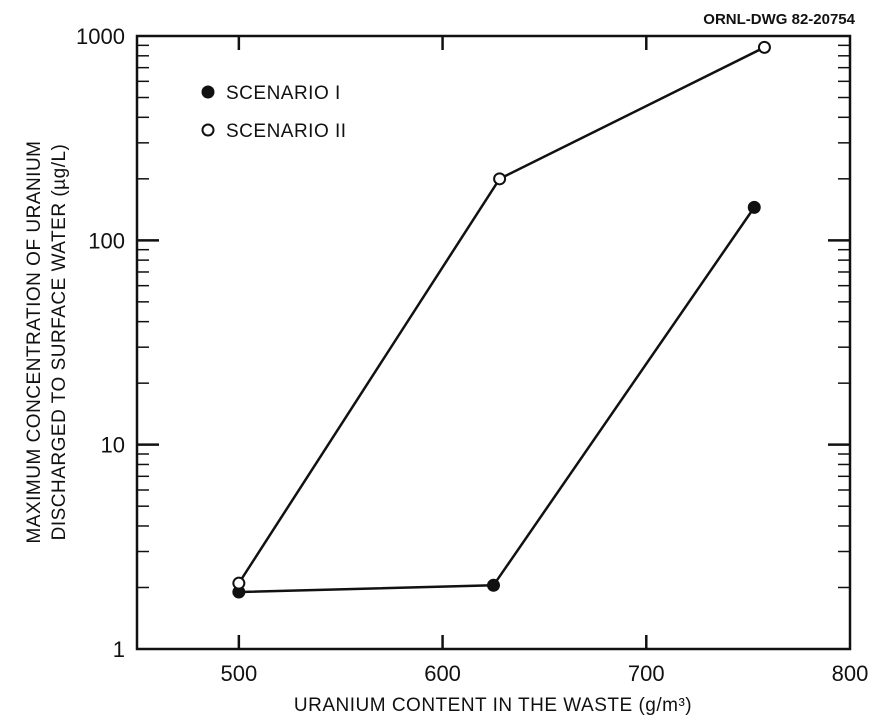 The width and height of the screenshot is (888, 720). I want to click on y-axis-title-line-2: DISCHARGED TO SURFACE WATER (µg/L), so click(59, 342).